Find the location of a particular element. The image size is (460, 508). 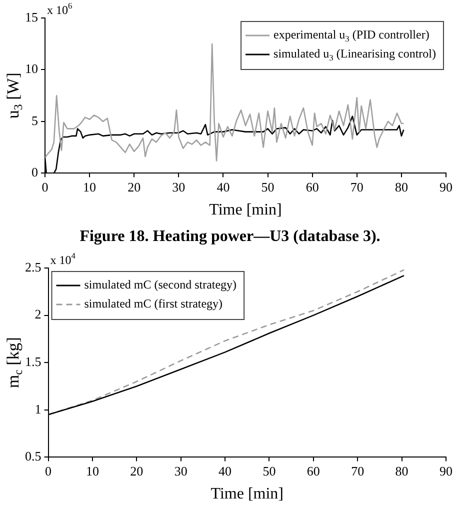

y-tick-label: 15 is located at coordinates (31, 16).